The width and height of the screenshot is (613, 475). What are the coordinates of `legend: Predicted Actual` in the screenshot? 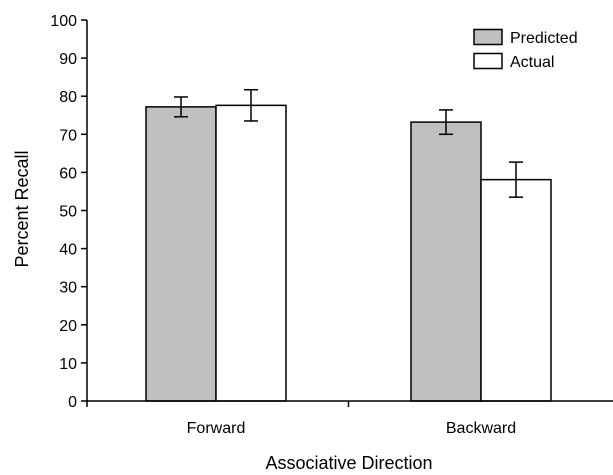 It's located at (525, 49).